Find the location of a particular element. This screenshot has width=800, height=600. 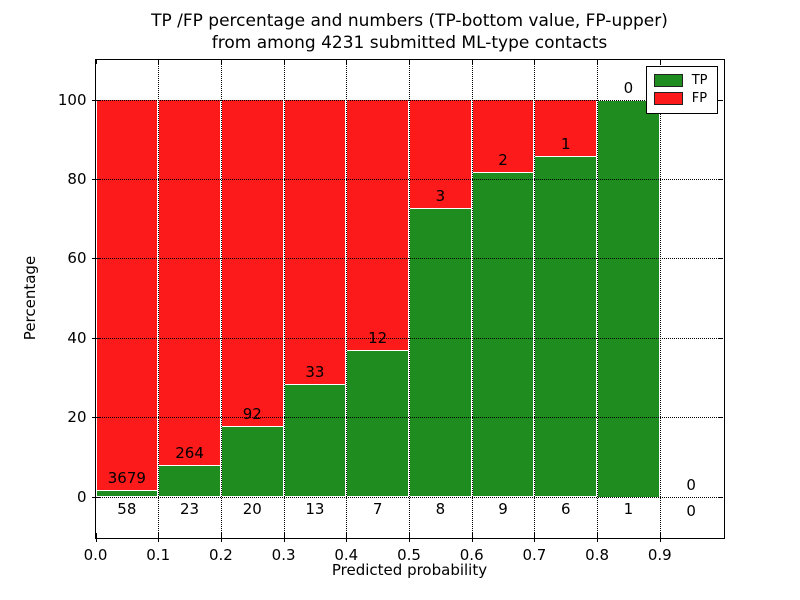

tp-count-label: 7 is located at coordinates (377, 508).